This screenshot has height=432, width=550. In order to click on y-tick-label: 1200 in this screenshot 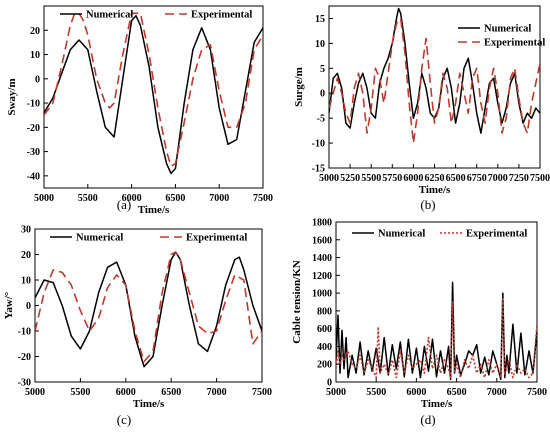, I will do `click(322, 276)`.